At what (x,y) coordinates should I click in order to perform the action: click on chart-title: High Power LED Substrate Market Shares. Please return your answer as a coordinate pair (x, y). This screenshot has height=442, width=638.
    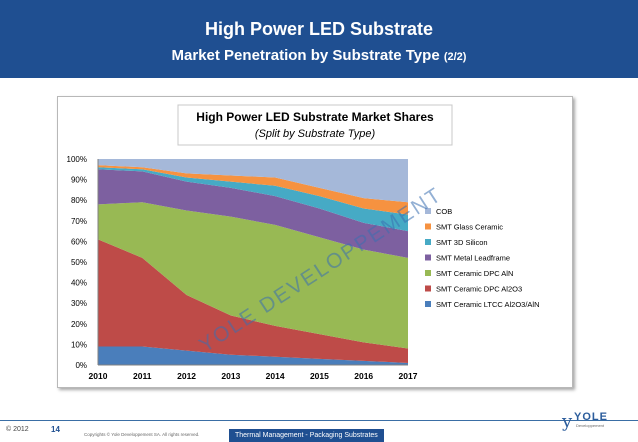
    Looking at the image, I should click on (315, 117).